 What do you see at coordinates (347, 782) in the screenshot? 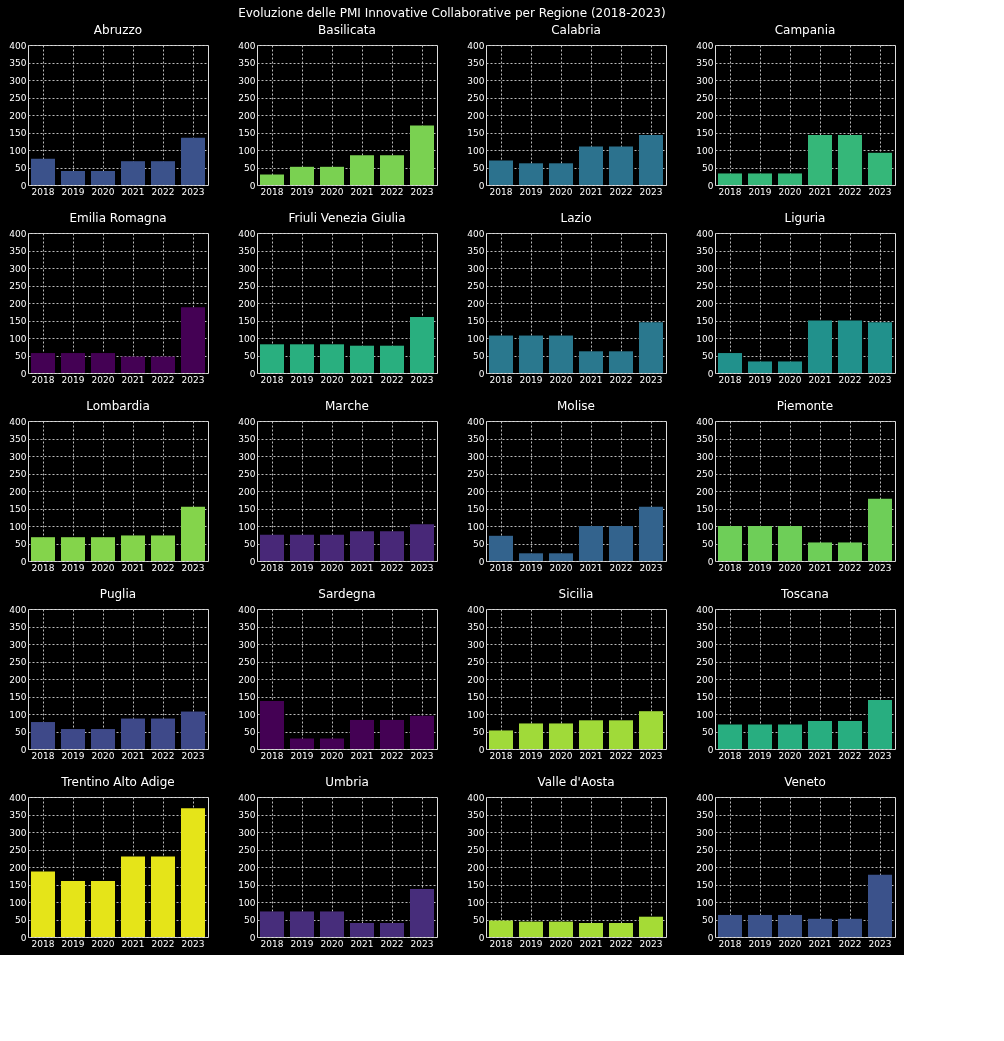
I see `chart-title: Umbria` at bounding box center [347, 782].